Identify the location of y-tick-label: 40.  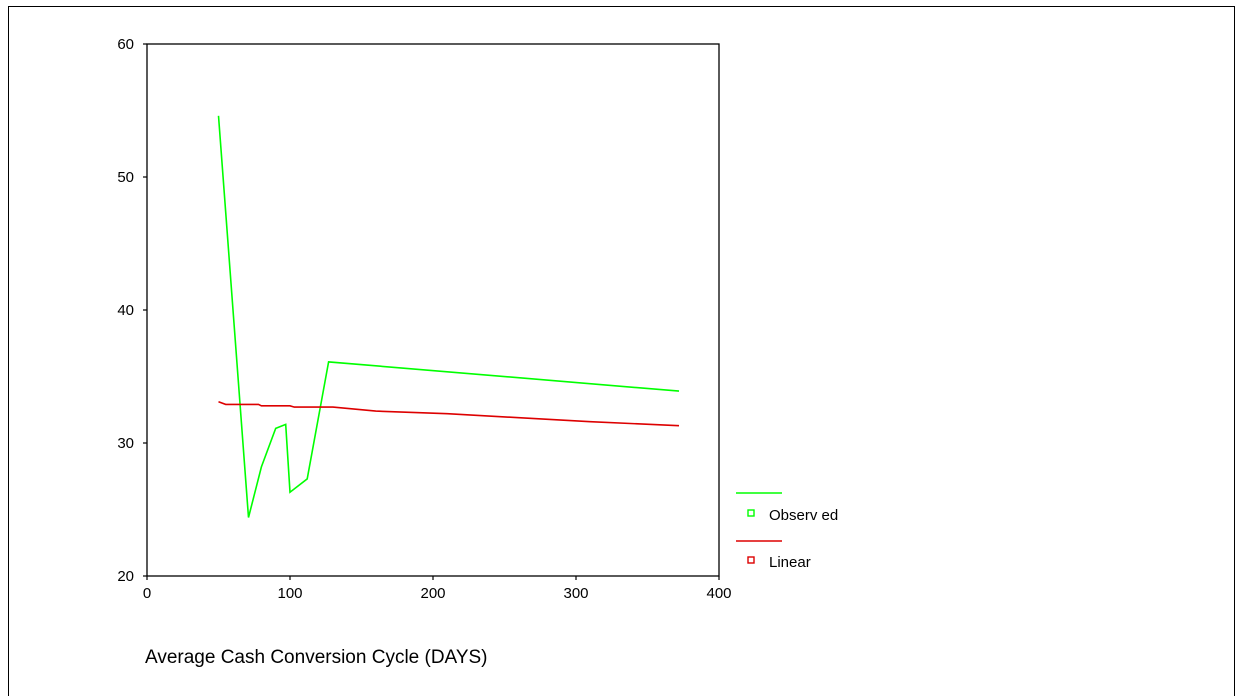
(125, 310).